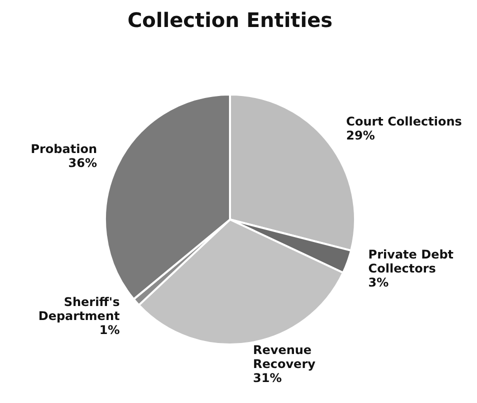 The image size is (477, 403). What do you see at coordinates (378, 282) in the screenshot?
I see `data-label: 3%` at bounding box center [378, 282].